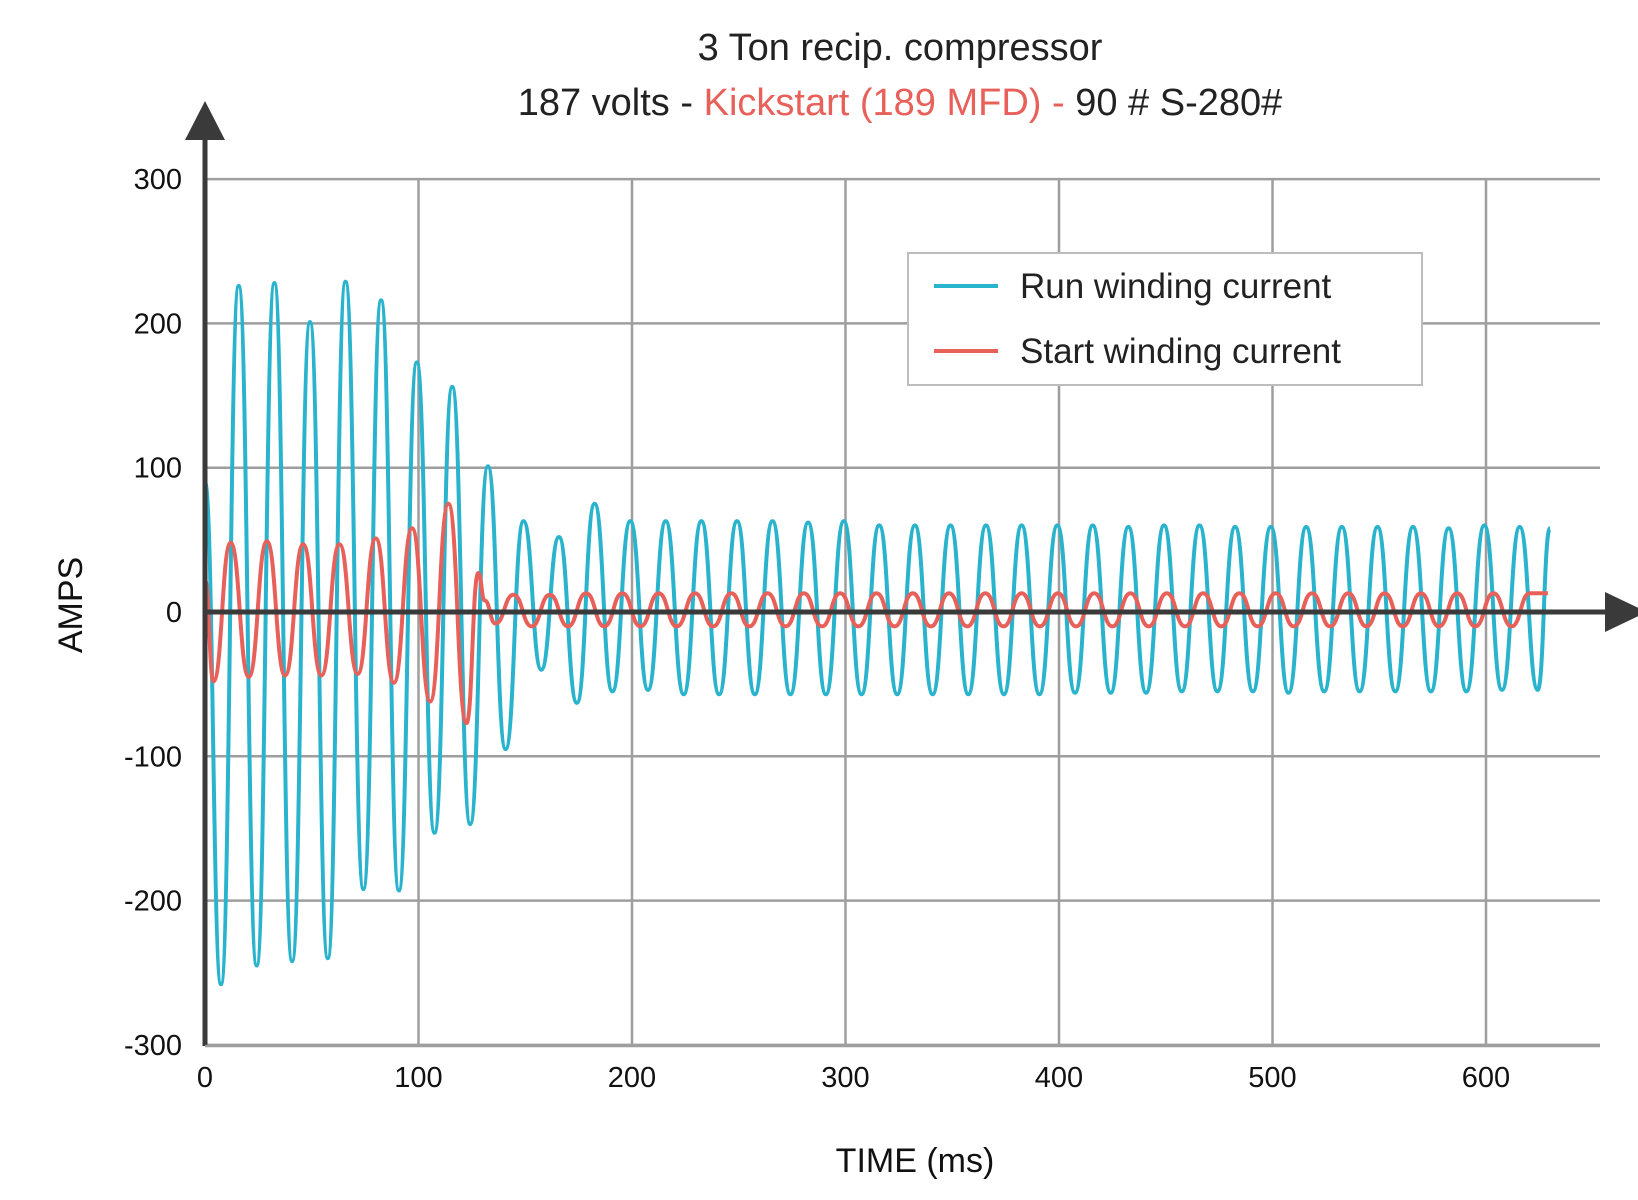  What do you see at coordinates (1180, 351) in the screenshot?
I see `legend-label-start: Start winding current` at bounding box center [1180, 351].